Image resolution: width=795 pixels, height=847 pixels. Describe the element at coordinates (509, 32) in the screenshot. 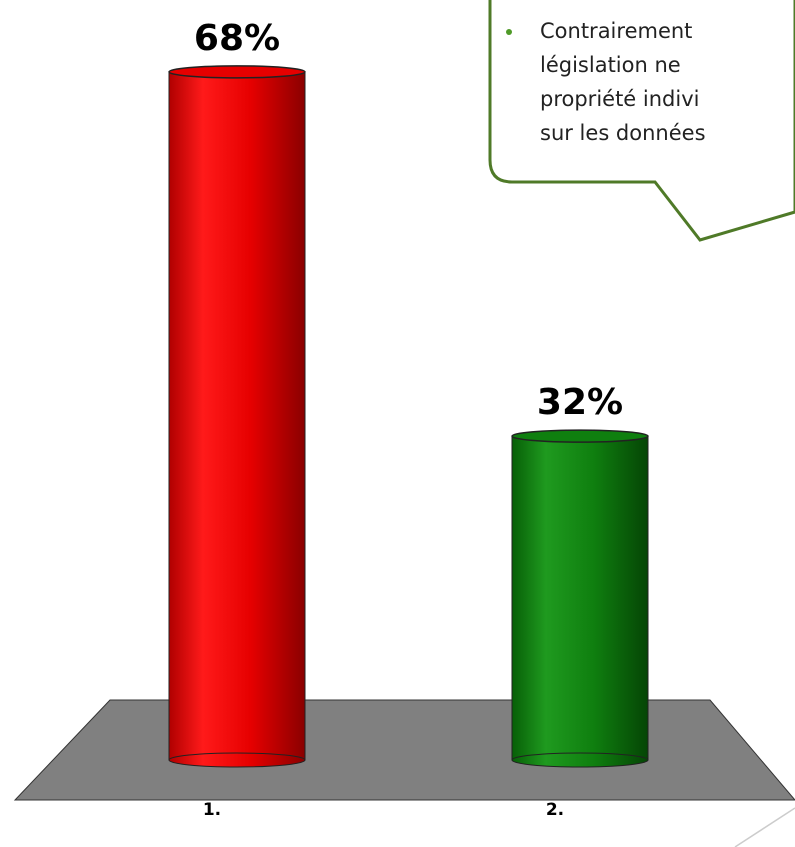

I see `bullet` at that location.